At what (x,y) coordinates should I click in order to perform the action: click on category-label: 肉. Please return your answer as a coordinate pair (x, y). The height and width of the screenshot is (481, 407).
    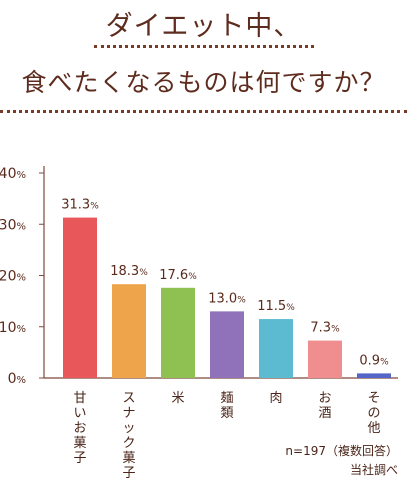
    Looking at the image, I should click on (275, 398).